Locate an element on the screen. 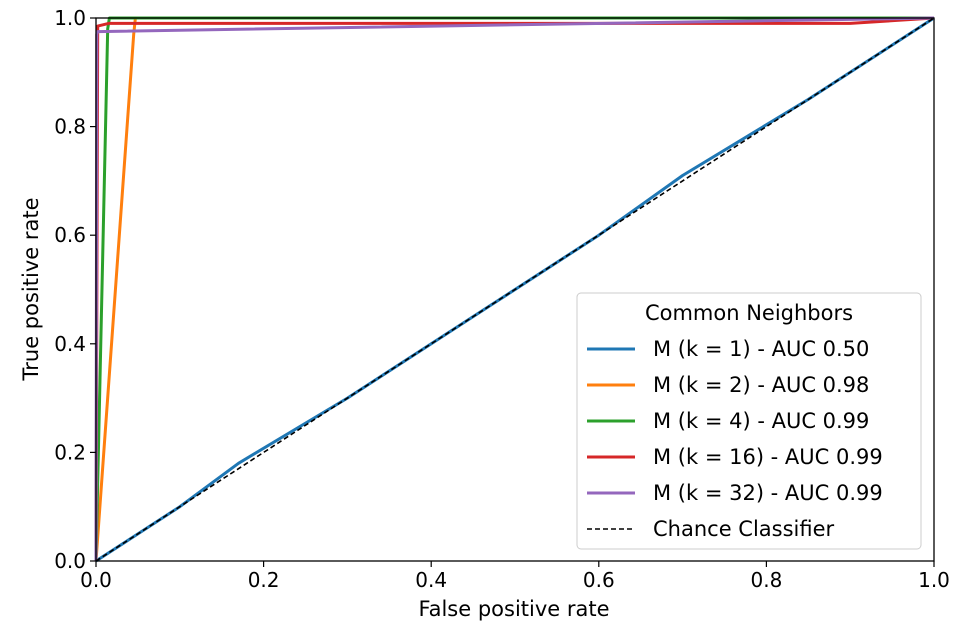  x-tick-label-2: 0.4 is located at coordinates (431, 580).